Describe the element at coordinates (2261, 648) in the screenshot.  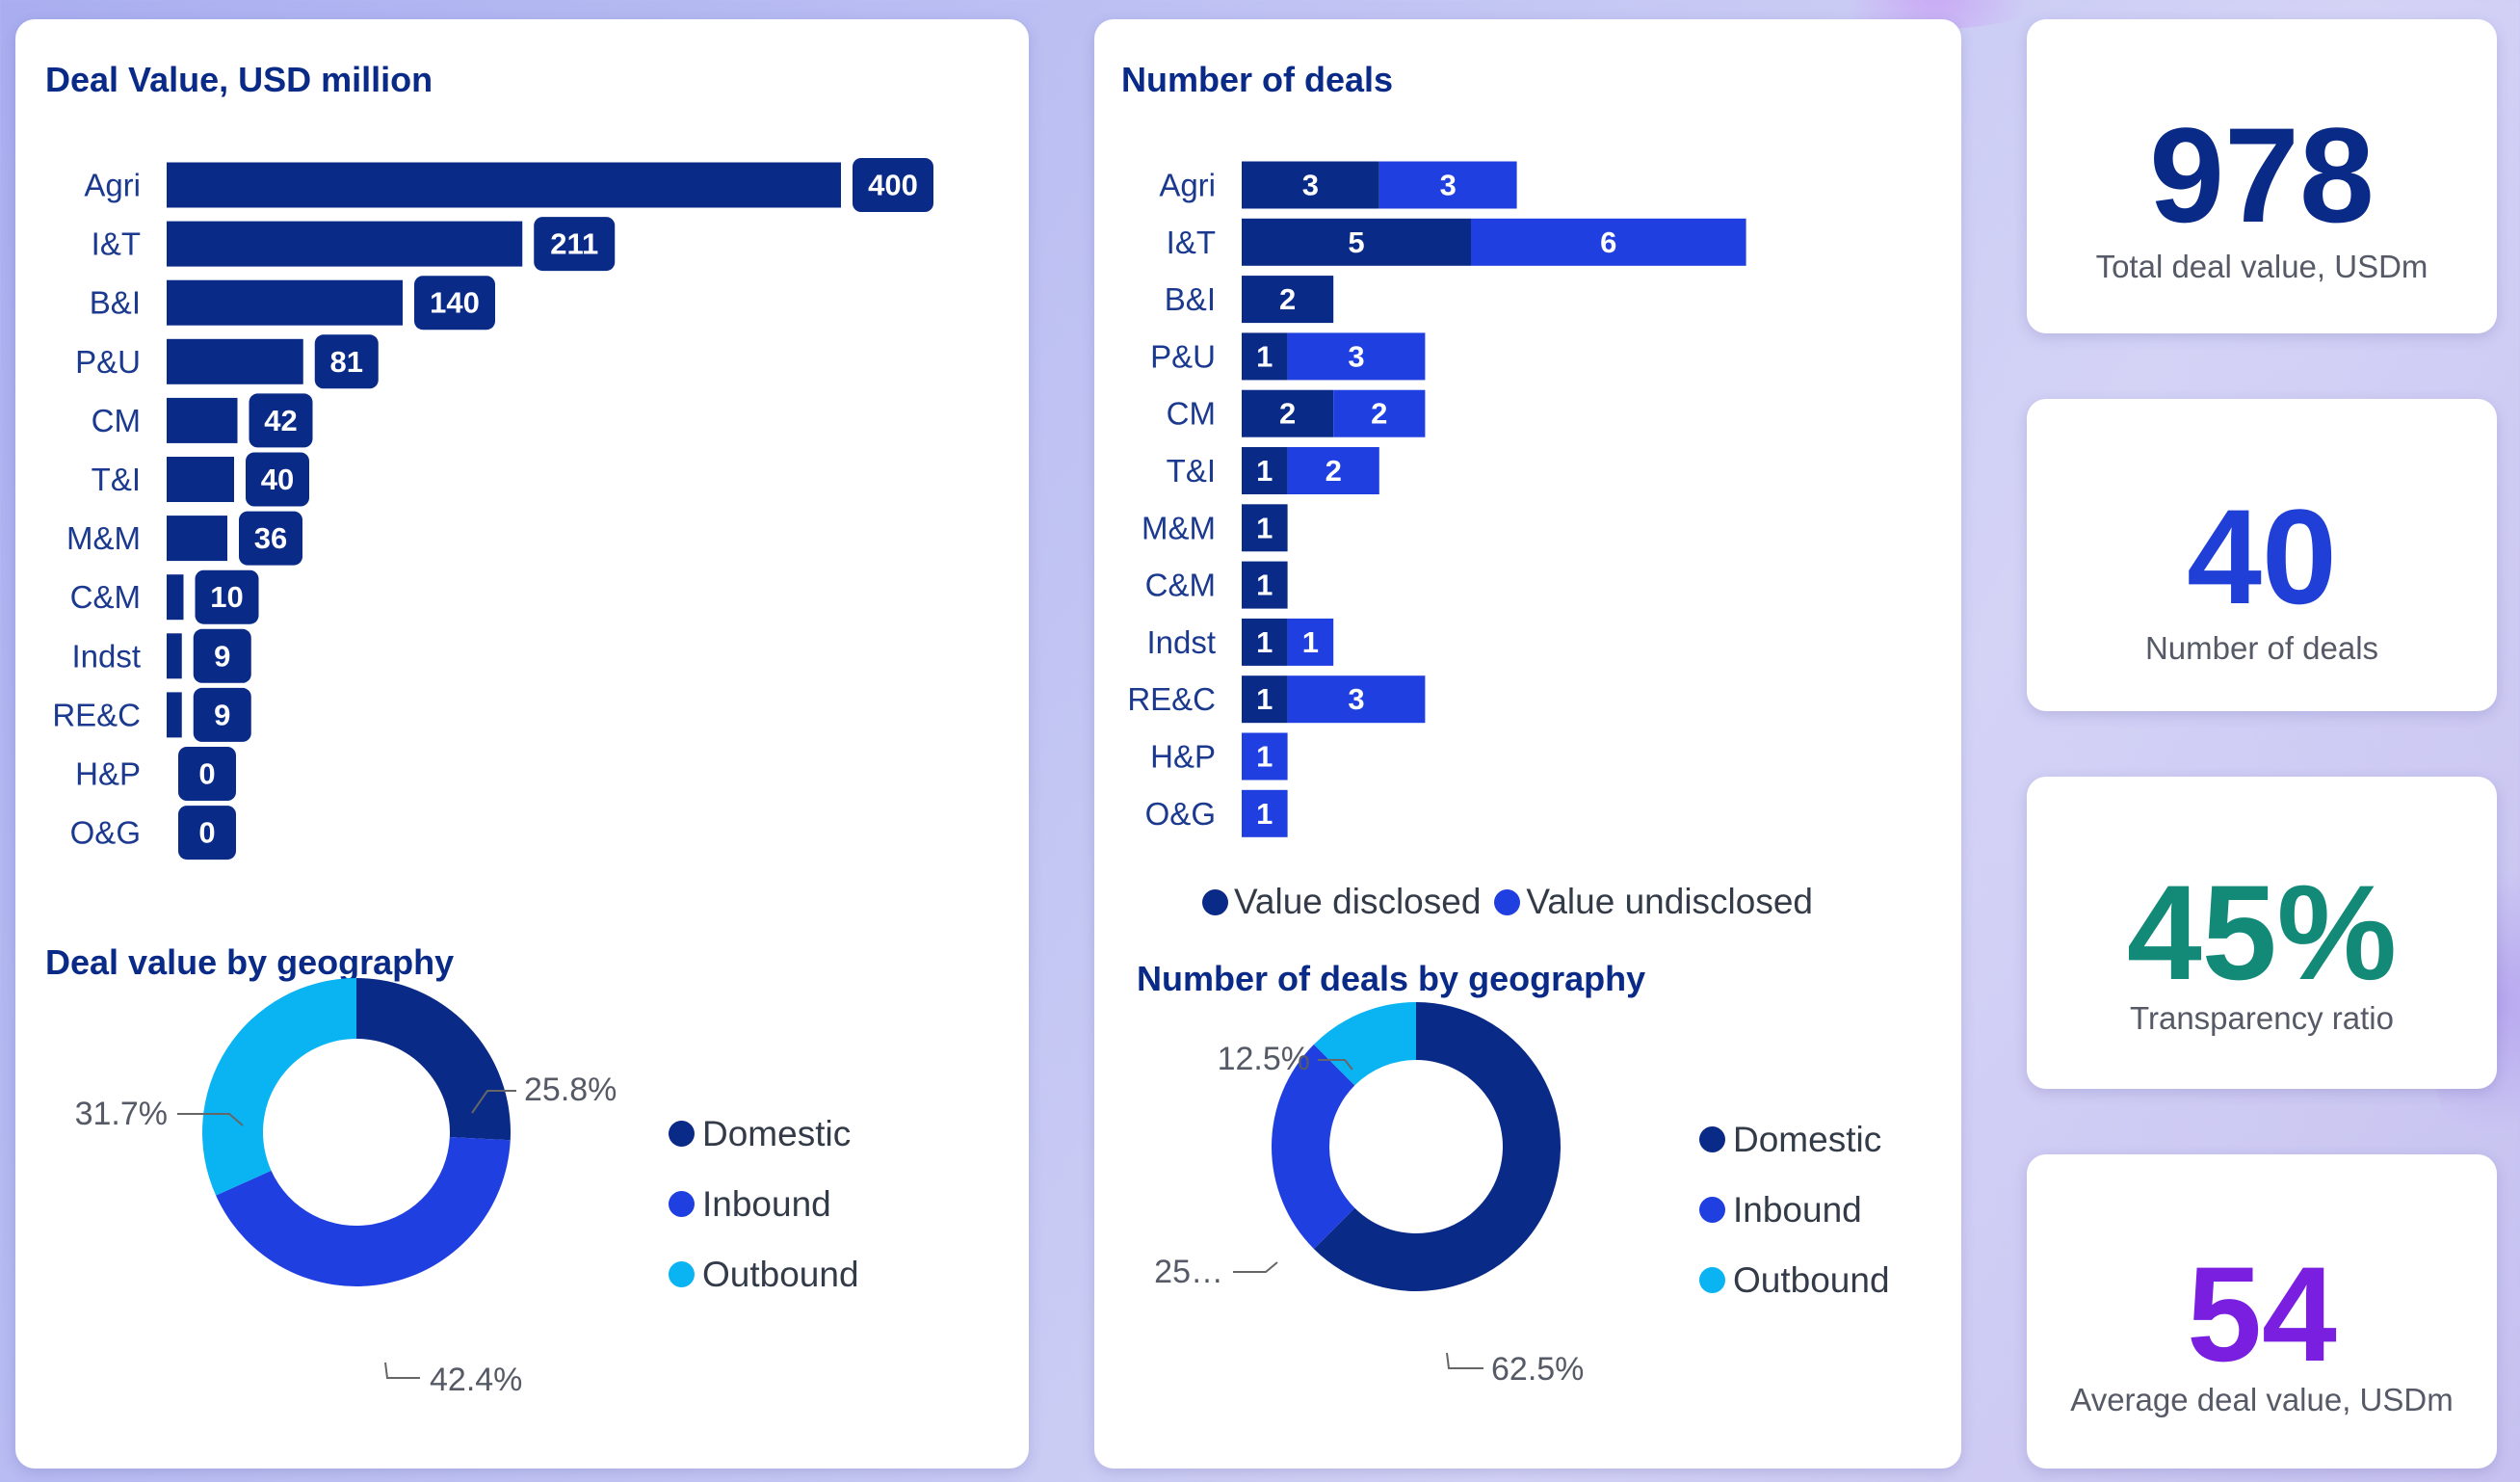
I see `kpi-label: Number of deals` at that location.